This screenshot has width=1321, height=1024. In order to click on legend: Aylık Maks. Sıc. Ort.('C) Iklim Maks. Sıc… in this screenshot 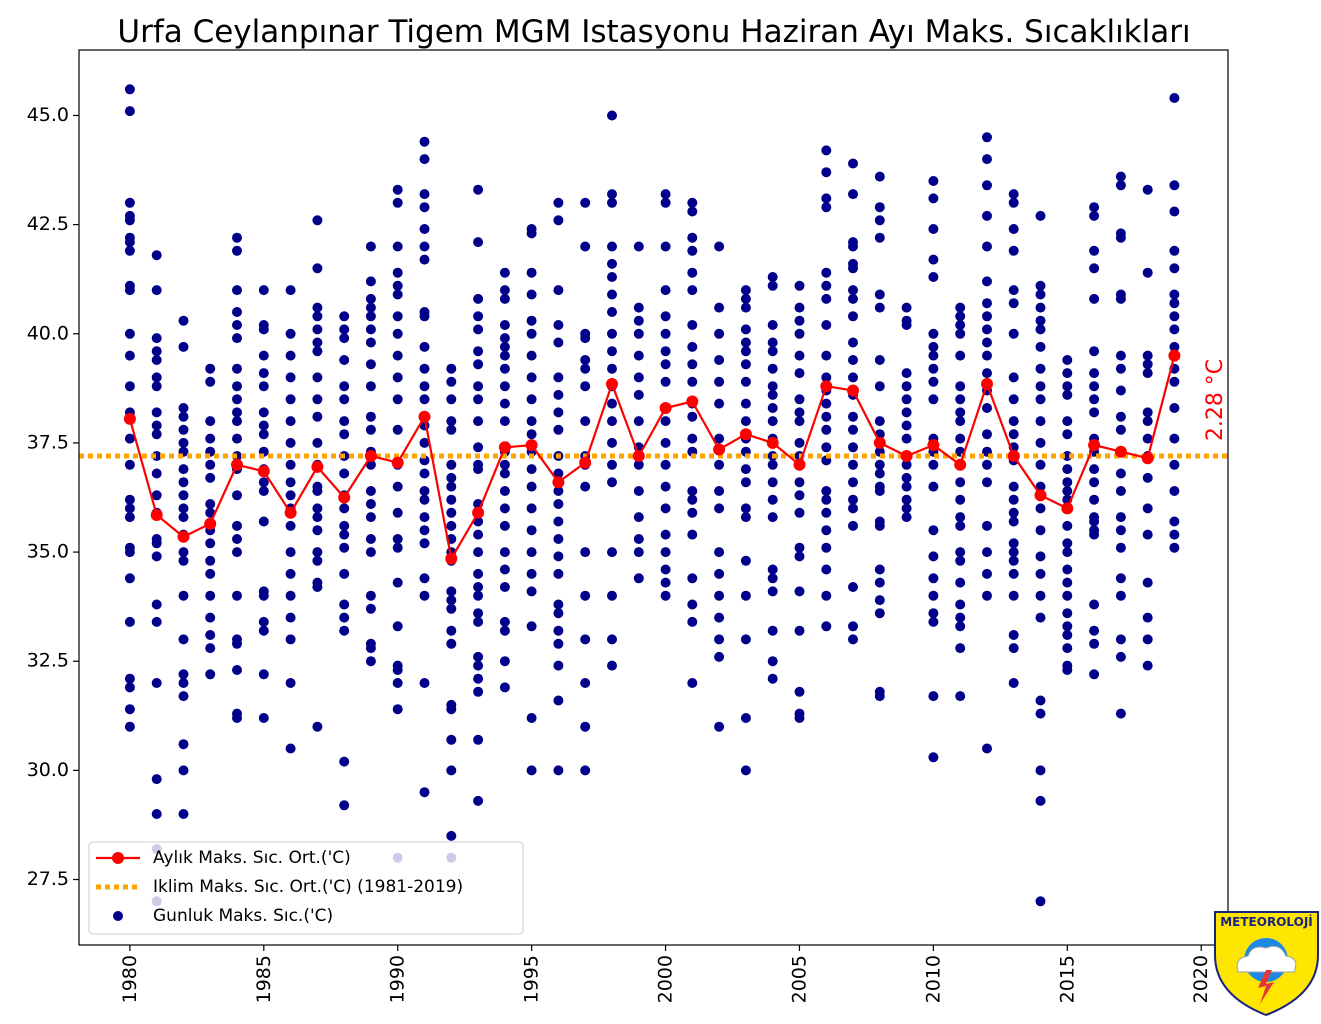, I will do `click(306, 888)`.